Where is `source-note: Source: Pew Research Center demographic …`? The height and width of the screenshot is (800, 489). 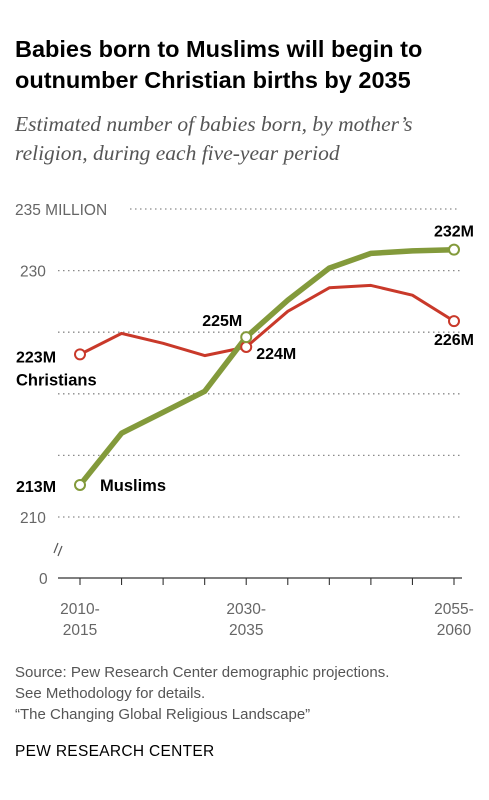 source-note: Source: Pew Research Center demographic … is located at coordinates (250, 693).